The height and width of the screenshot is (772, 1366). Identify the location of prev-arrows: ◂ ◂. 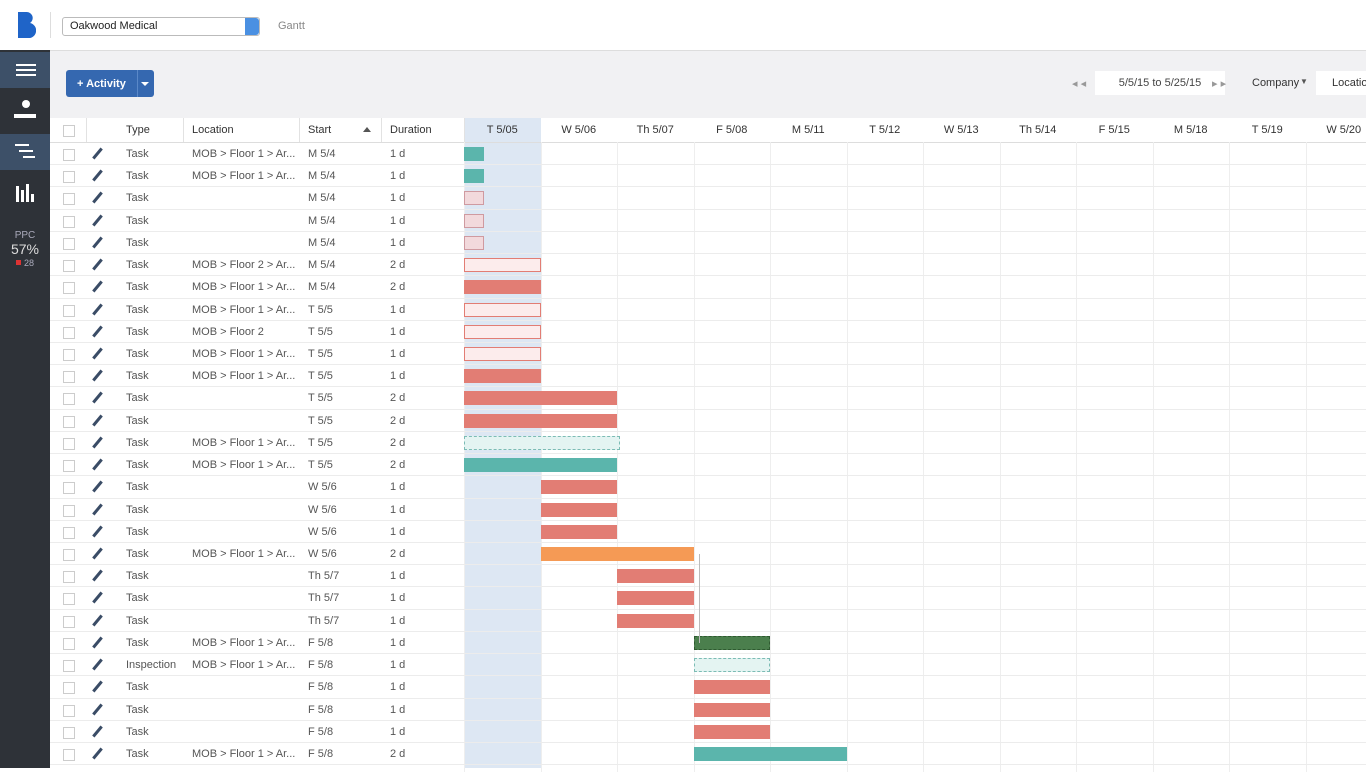
(1079, 83).